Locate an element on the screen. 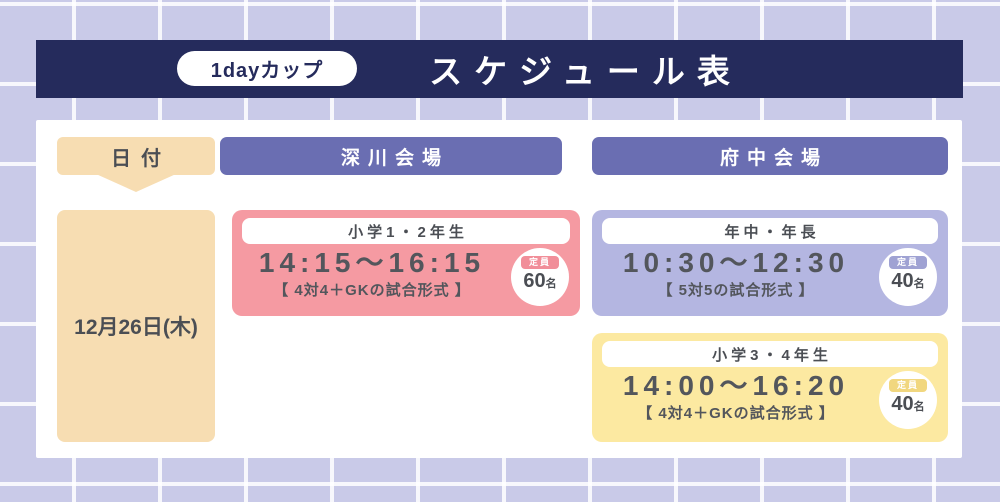 The width and height of the screenshot is (1000, 502). event-badge-label: 1dayカップ is located at coordinates (267, 71).